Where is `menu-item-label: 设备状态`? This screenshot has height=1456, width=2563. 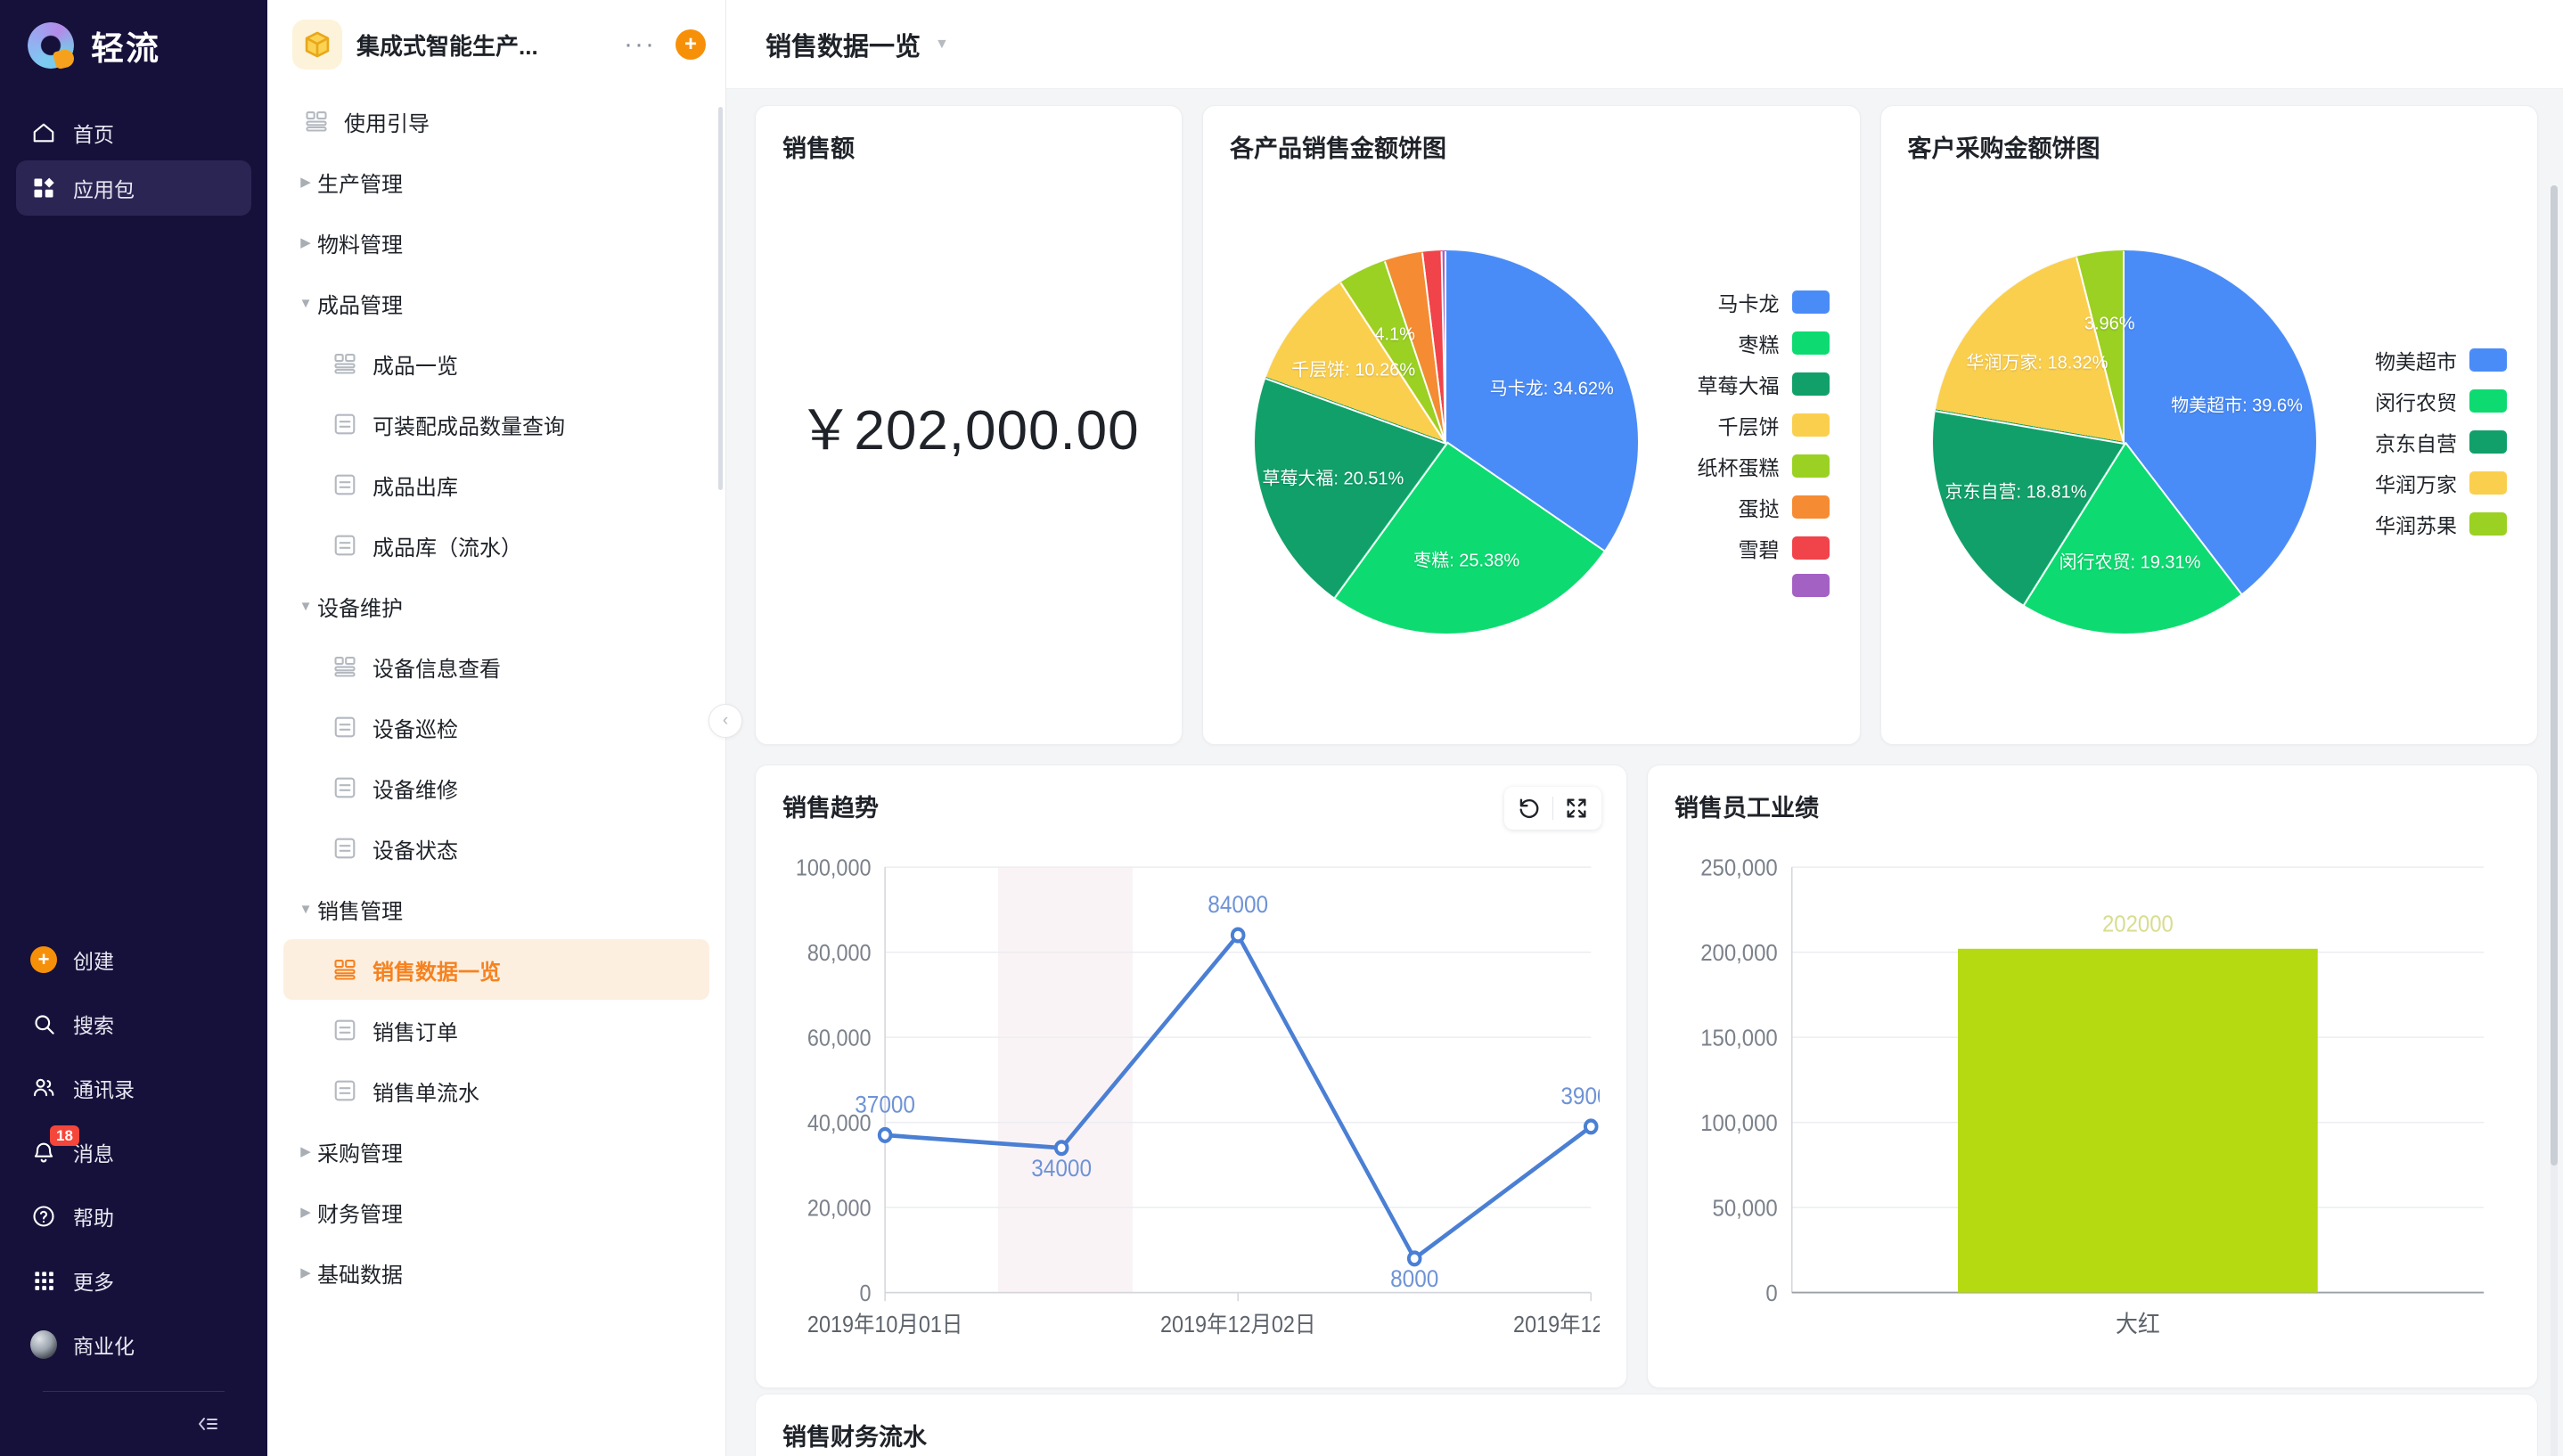
menu-item-label: 设备状态 is located at coordinates (415, 850).